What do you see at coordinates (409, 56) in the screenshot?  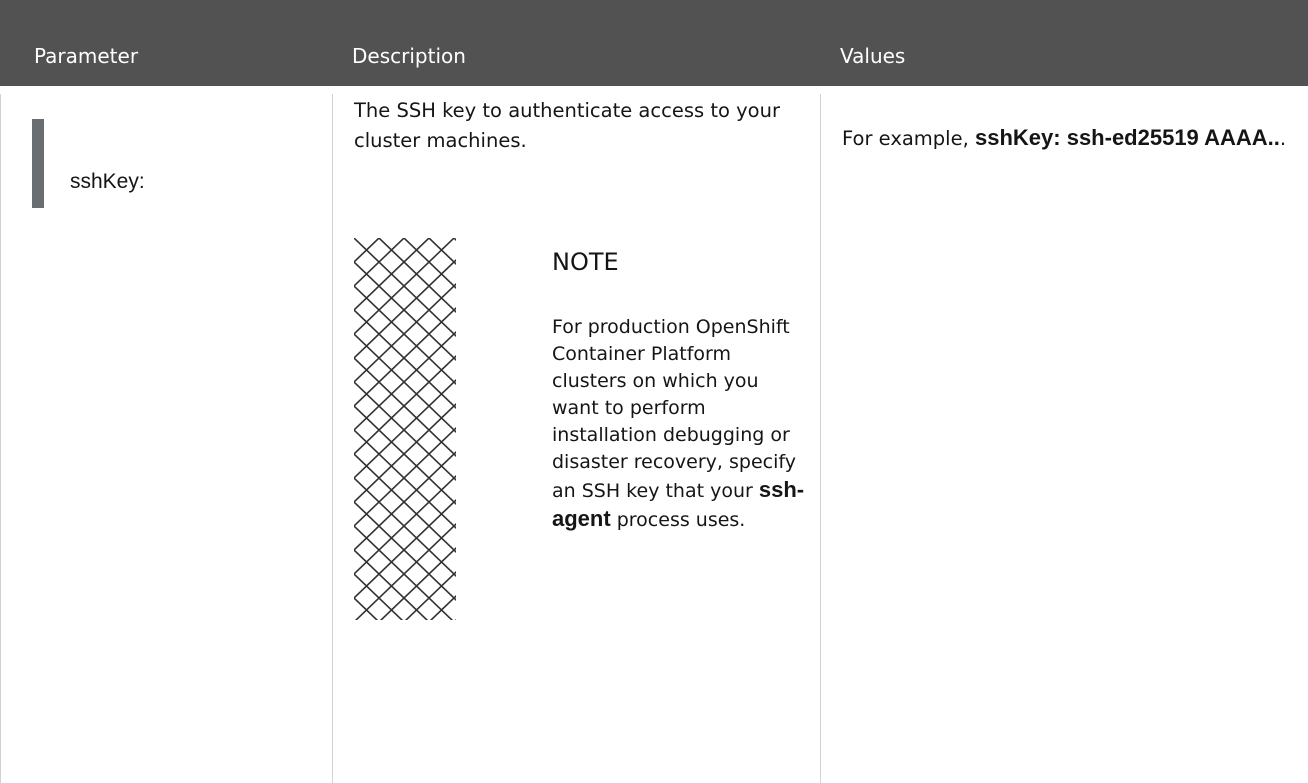 I see `header-cell: Description` at bounding box center [409, 56].